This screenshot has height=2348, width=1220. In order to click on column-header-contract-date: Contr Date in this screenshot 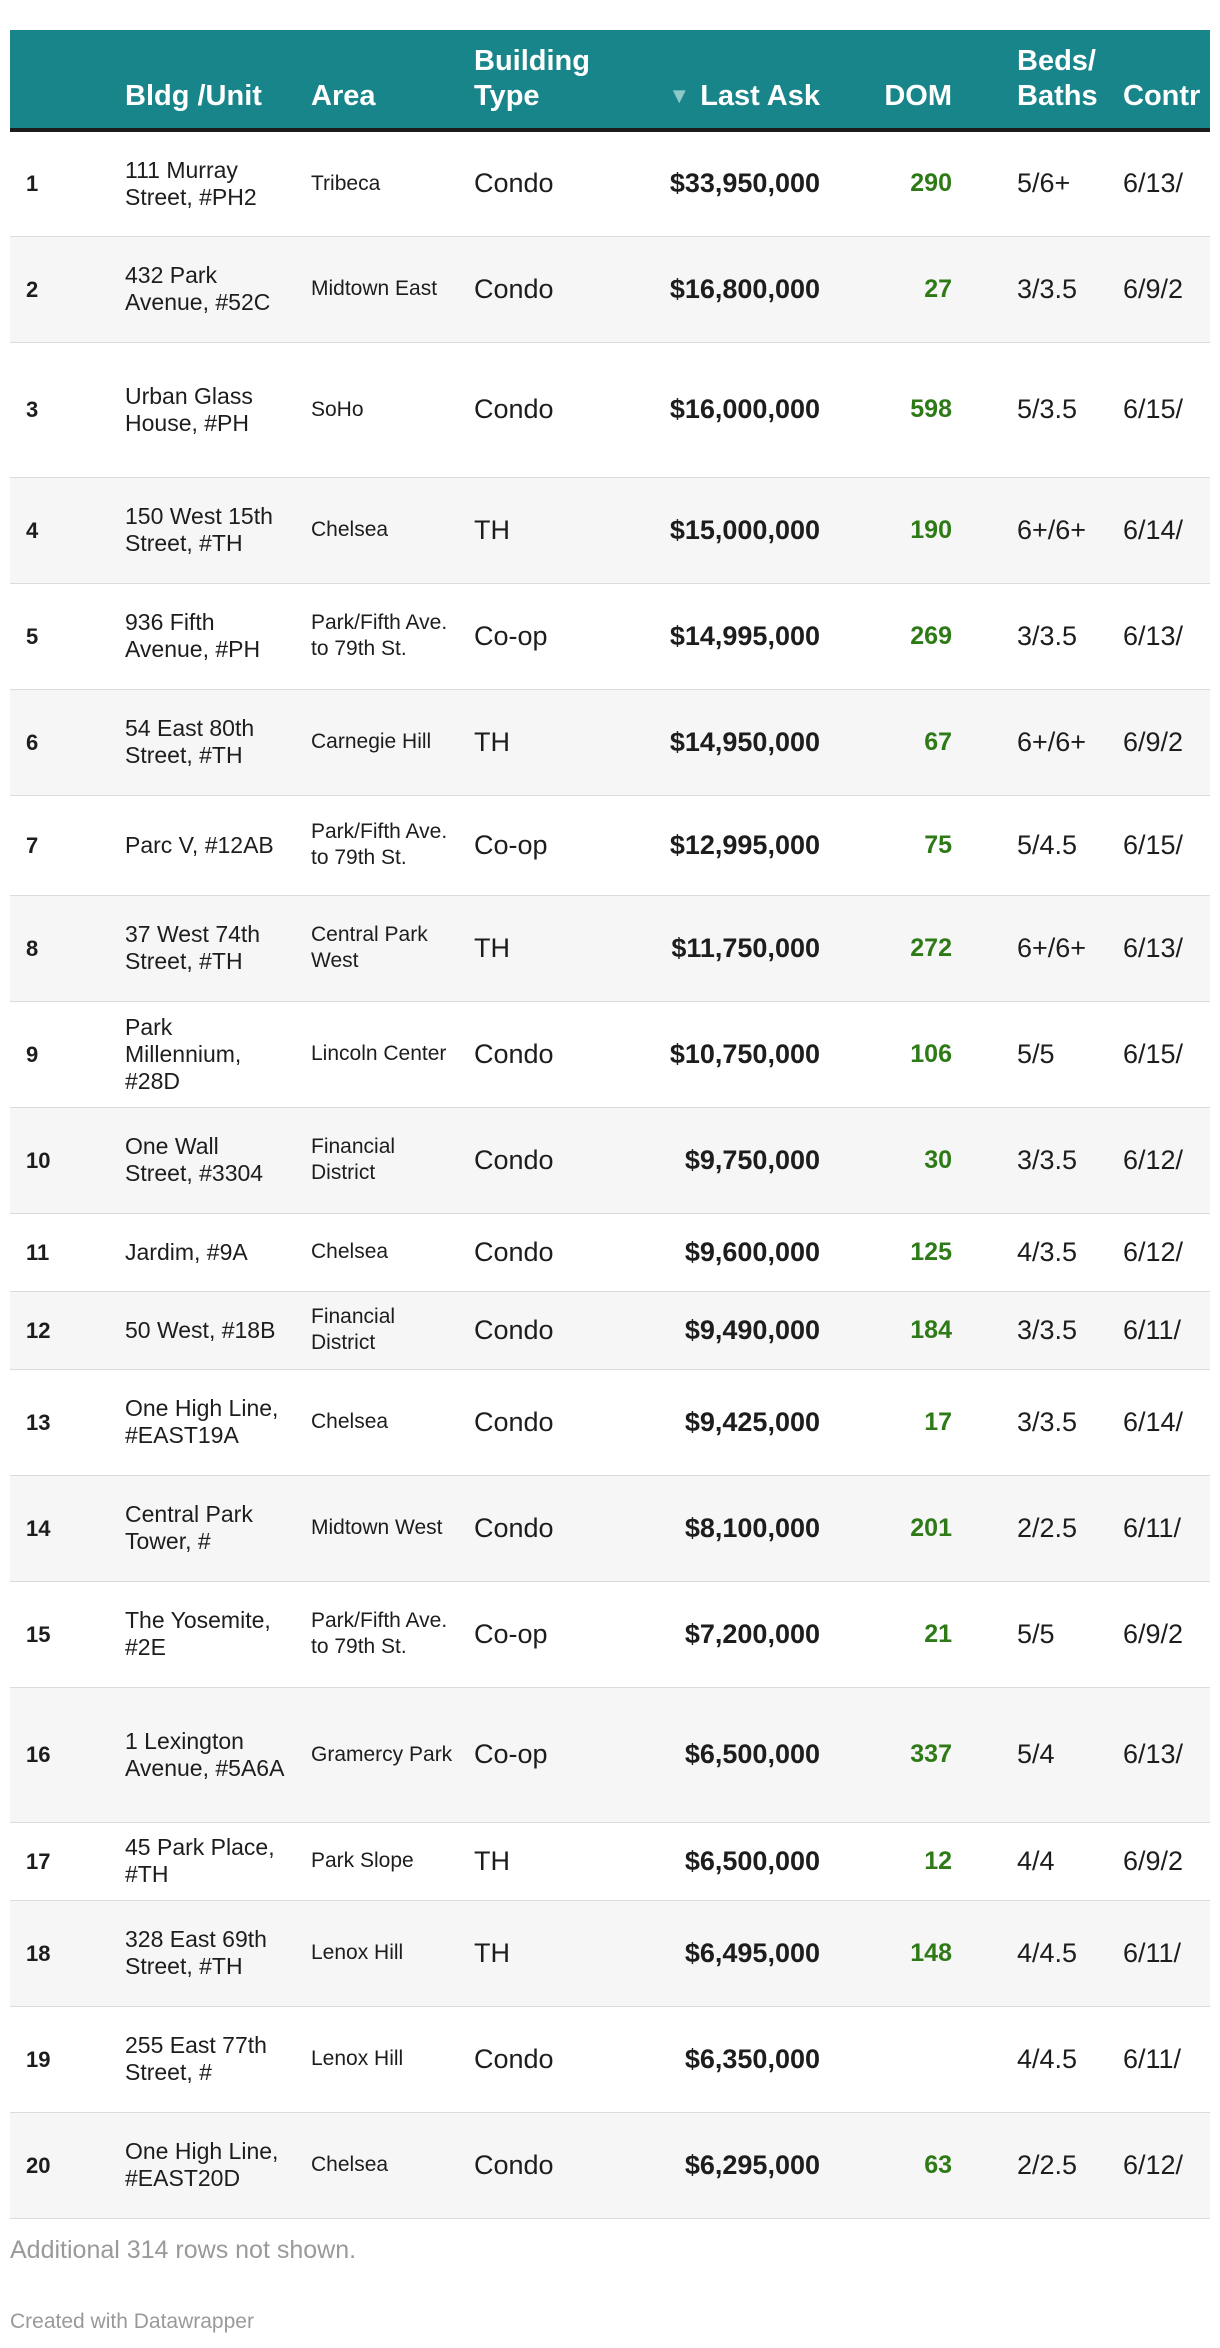, I will do `click(1153, 81)`.